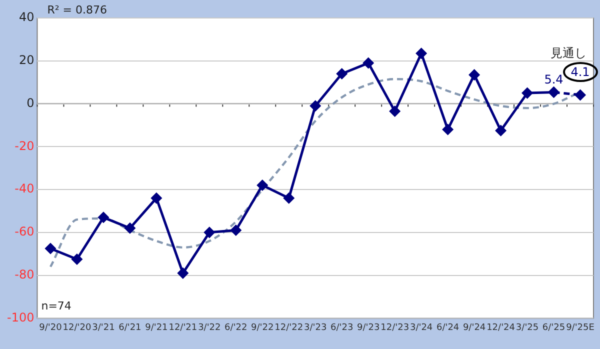 The width and height of the screenshot is (600, 349). What do you see at coordinates (315, 327) in the screenshot?
I see `x-tick-label: 3/'23` at bounding box center [315, 327].